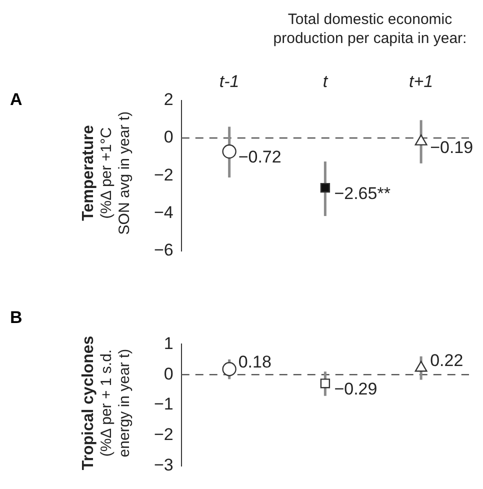 The height and width of the screenshot is (489, 483). What do you see at coordinates (169, 343) in the screenshot?
I see `y-tick-label: 1` at bounding box center [169, 343].